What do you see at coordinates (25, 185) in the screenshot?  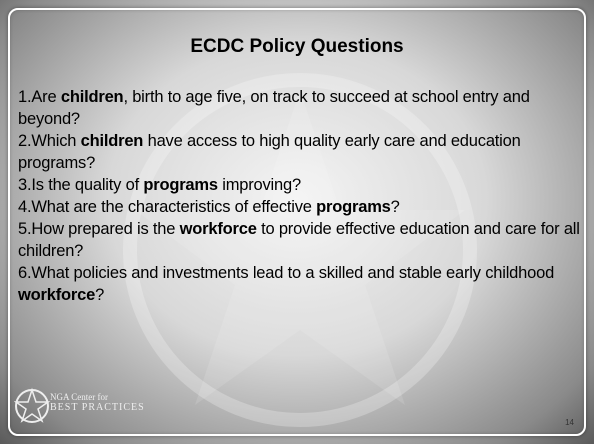 I see `question-number: 3.` at bounding box center [25, 185].